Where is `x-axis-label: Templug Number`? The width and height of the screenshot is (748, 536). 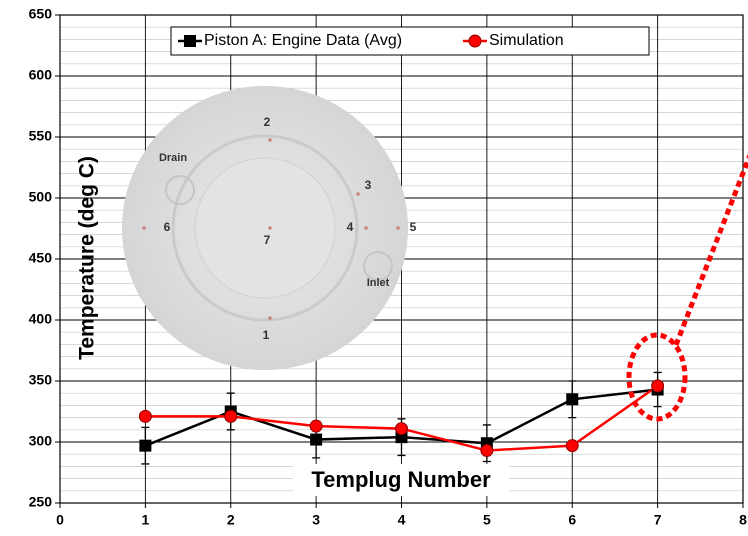
x-axis-label: Templug Number is located at coordinates (401, 479).